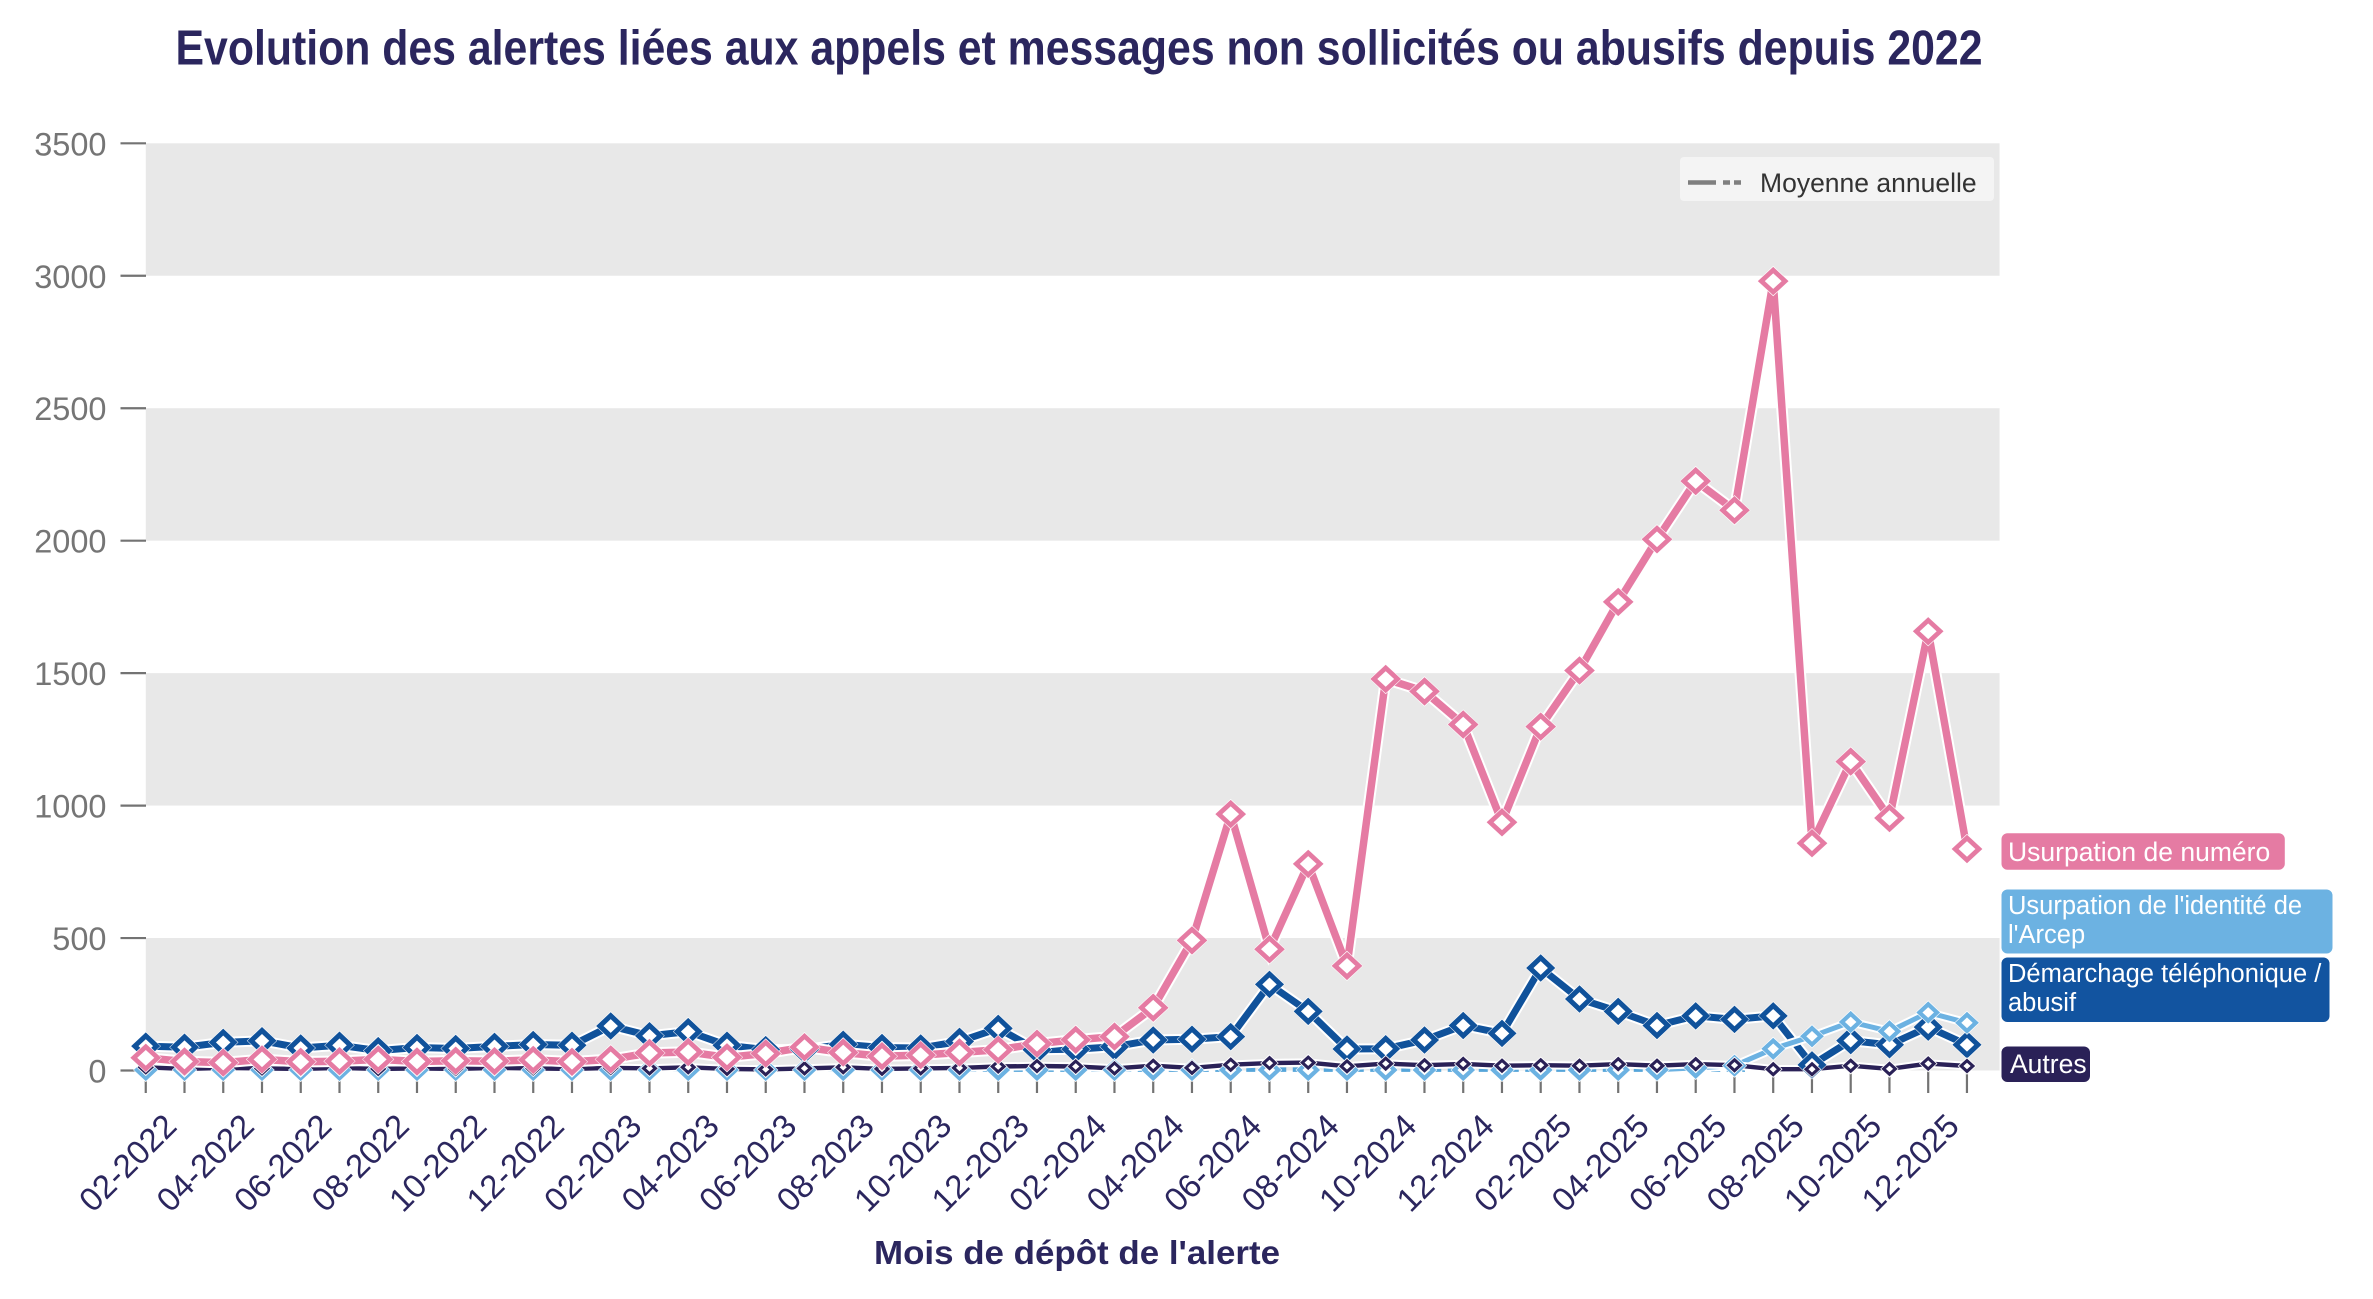 The height and width of the screenshot is (1299, 2373). Describe the element at coordinates (70, 542) in the screenshot. I see `svg-text: 2000` at that location.